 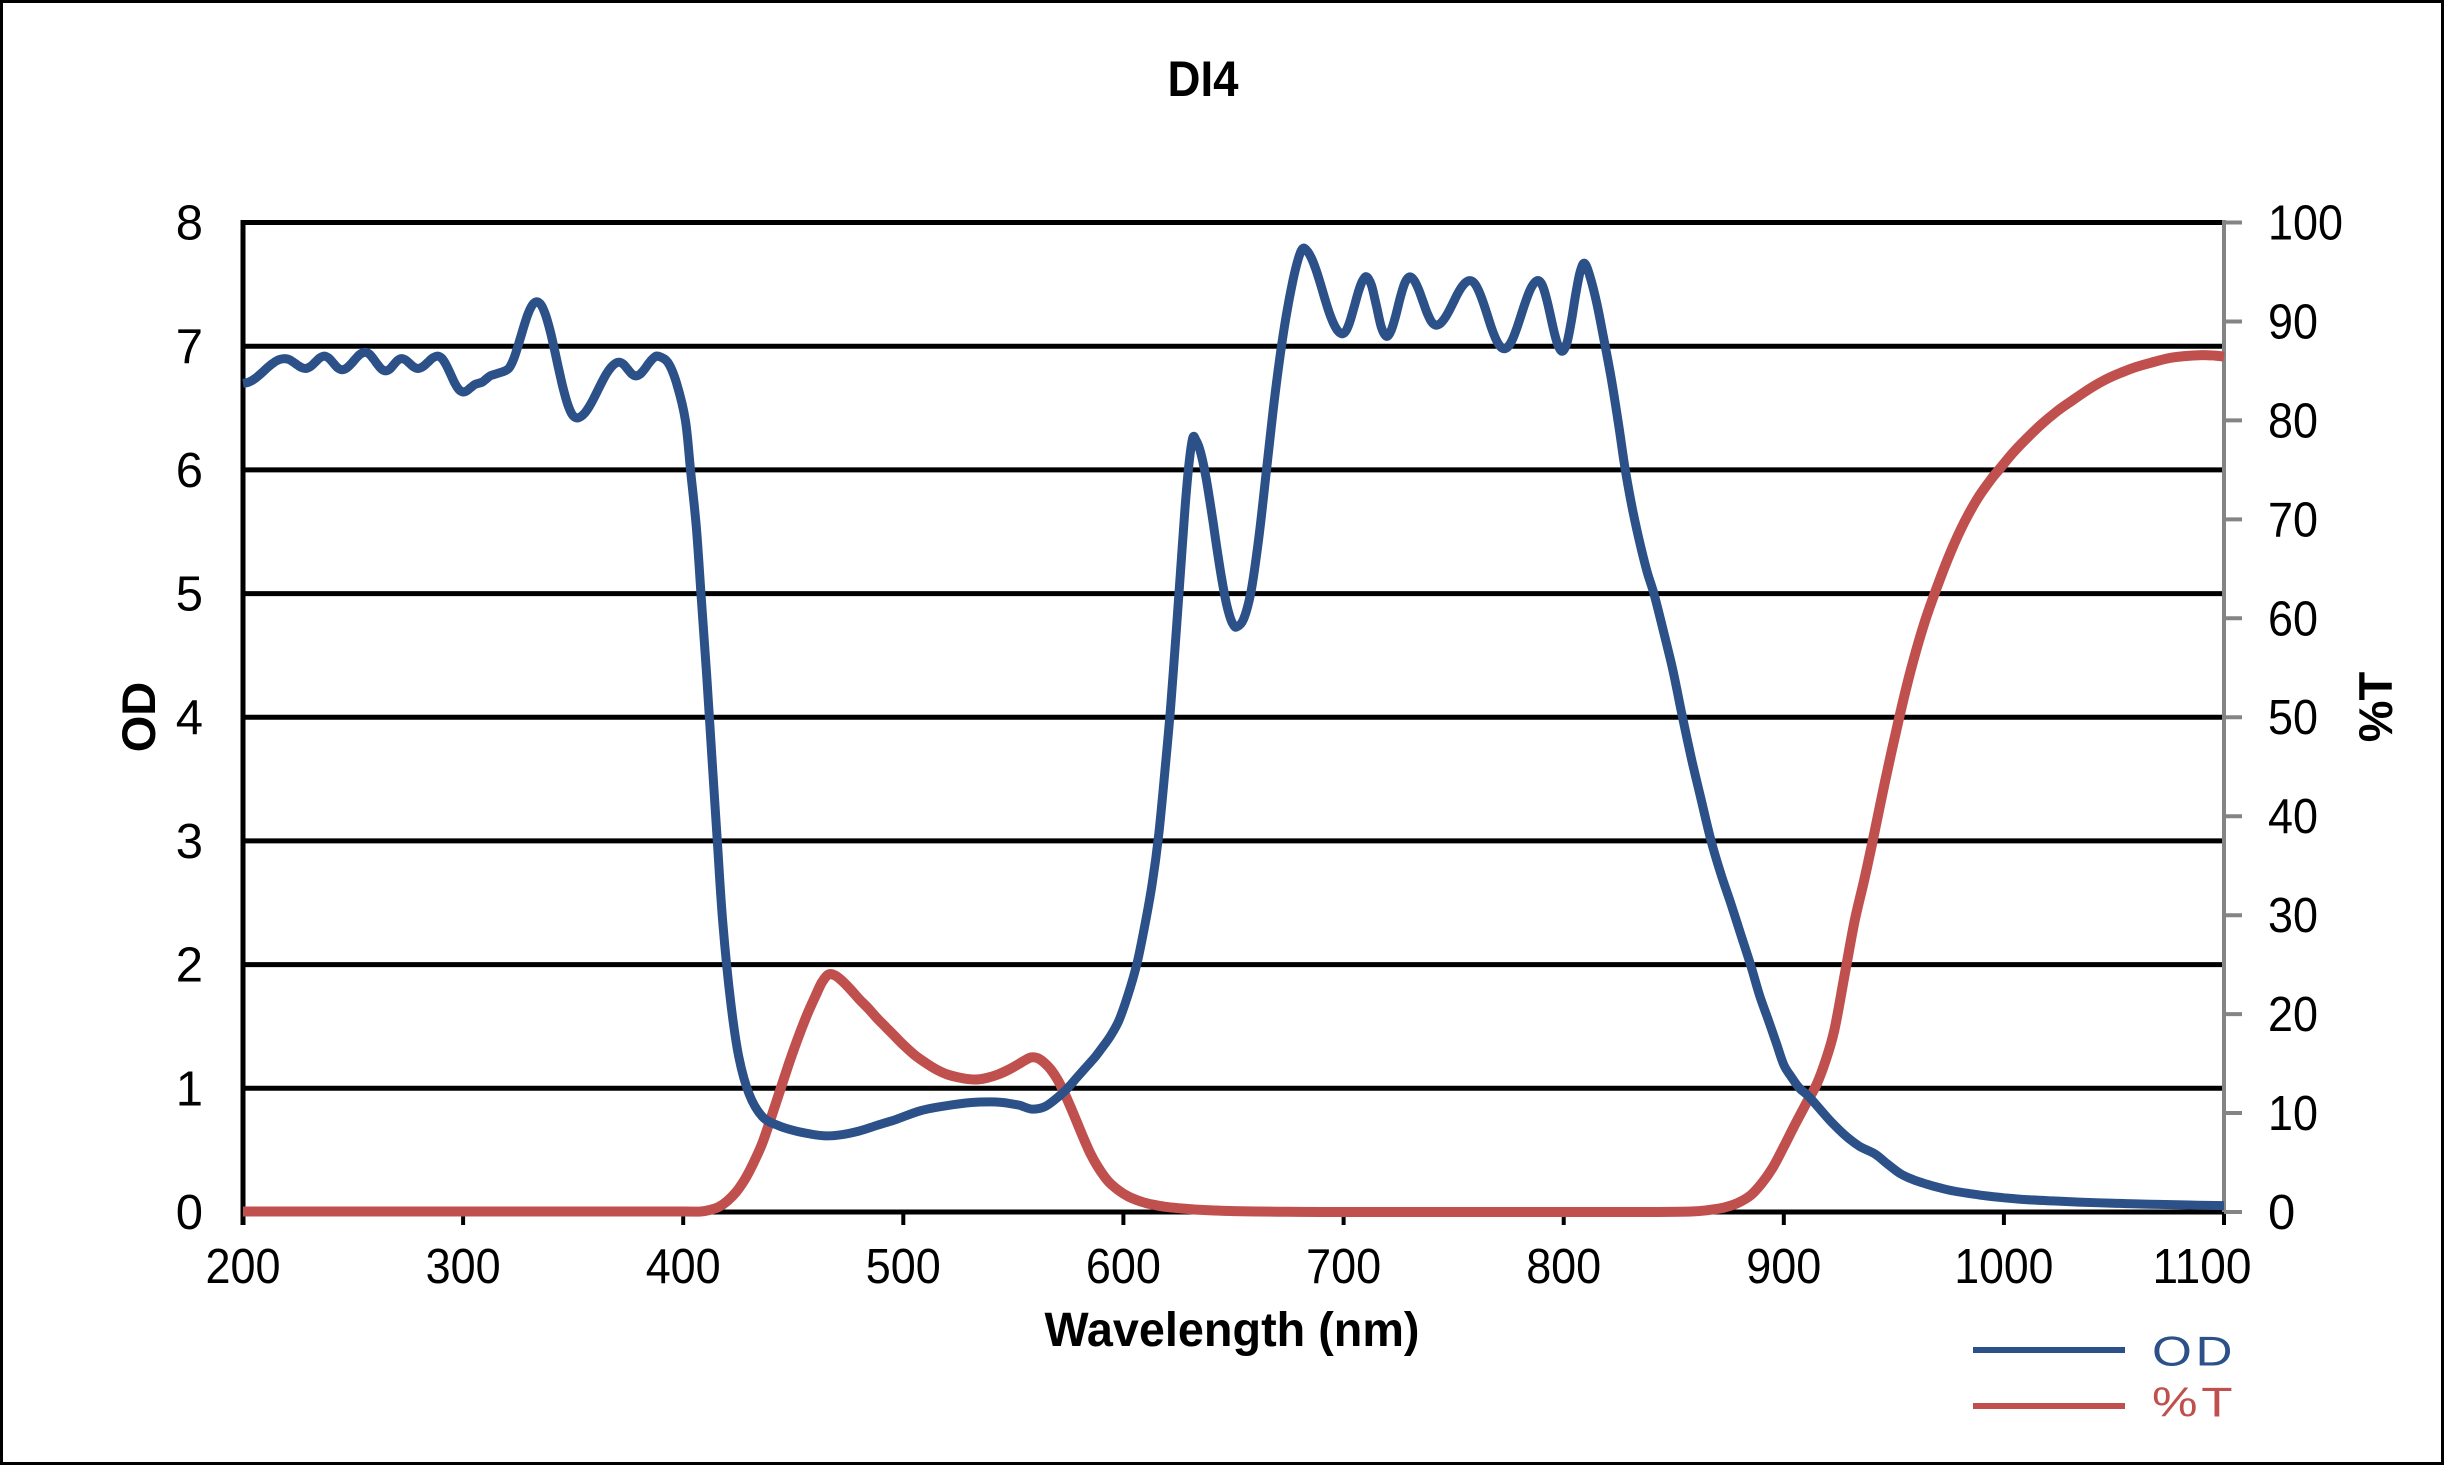 What do you see at coordinates (2293, 323) in the screenshot?
I see `svg-text: 90` at bounding box center [2293, 323].